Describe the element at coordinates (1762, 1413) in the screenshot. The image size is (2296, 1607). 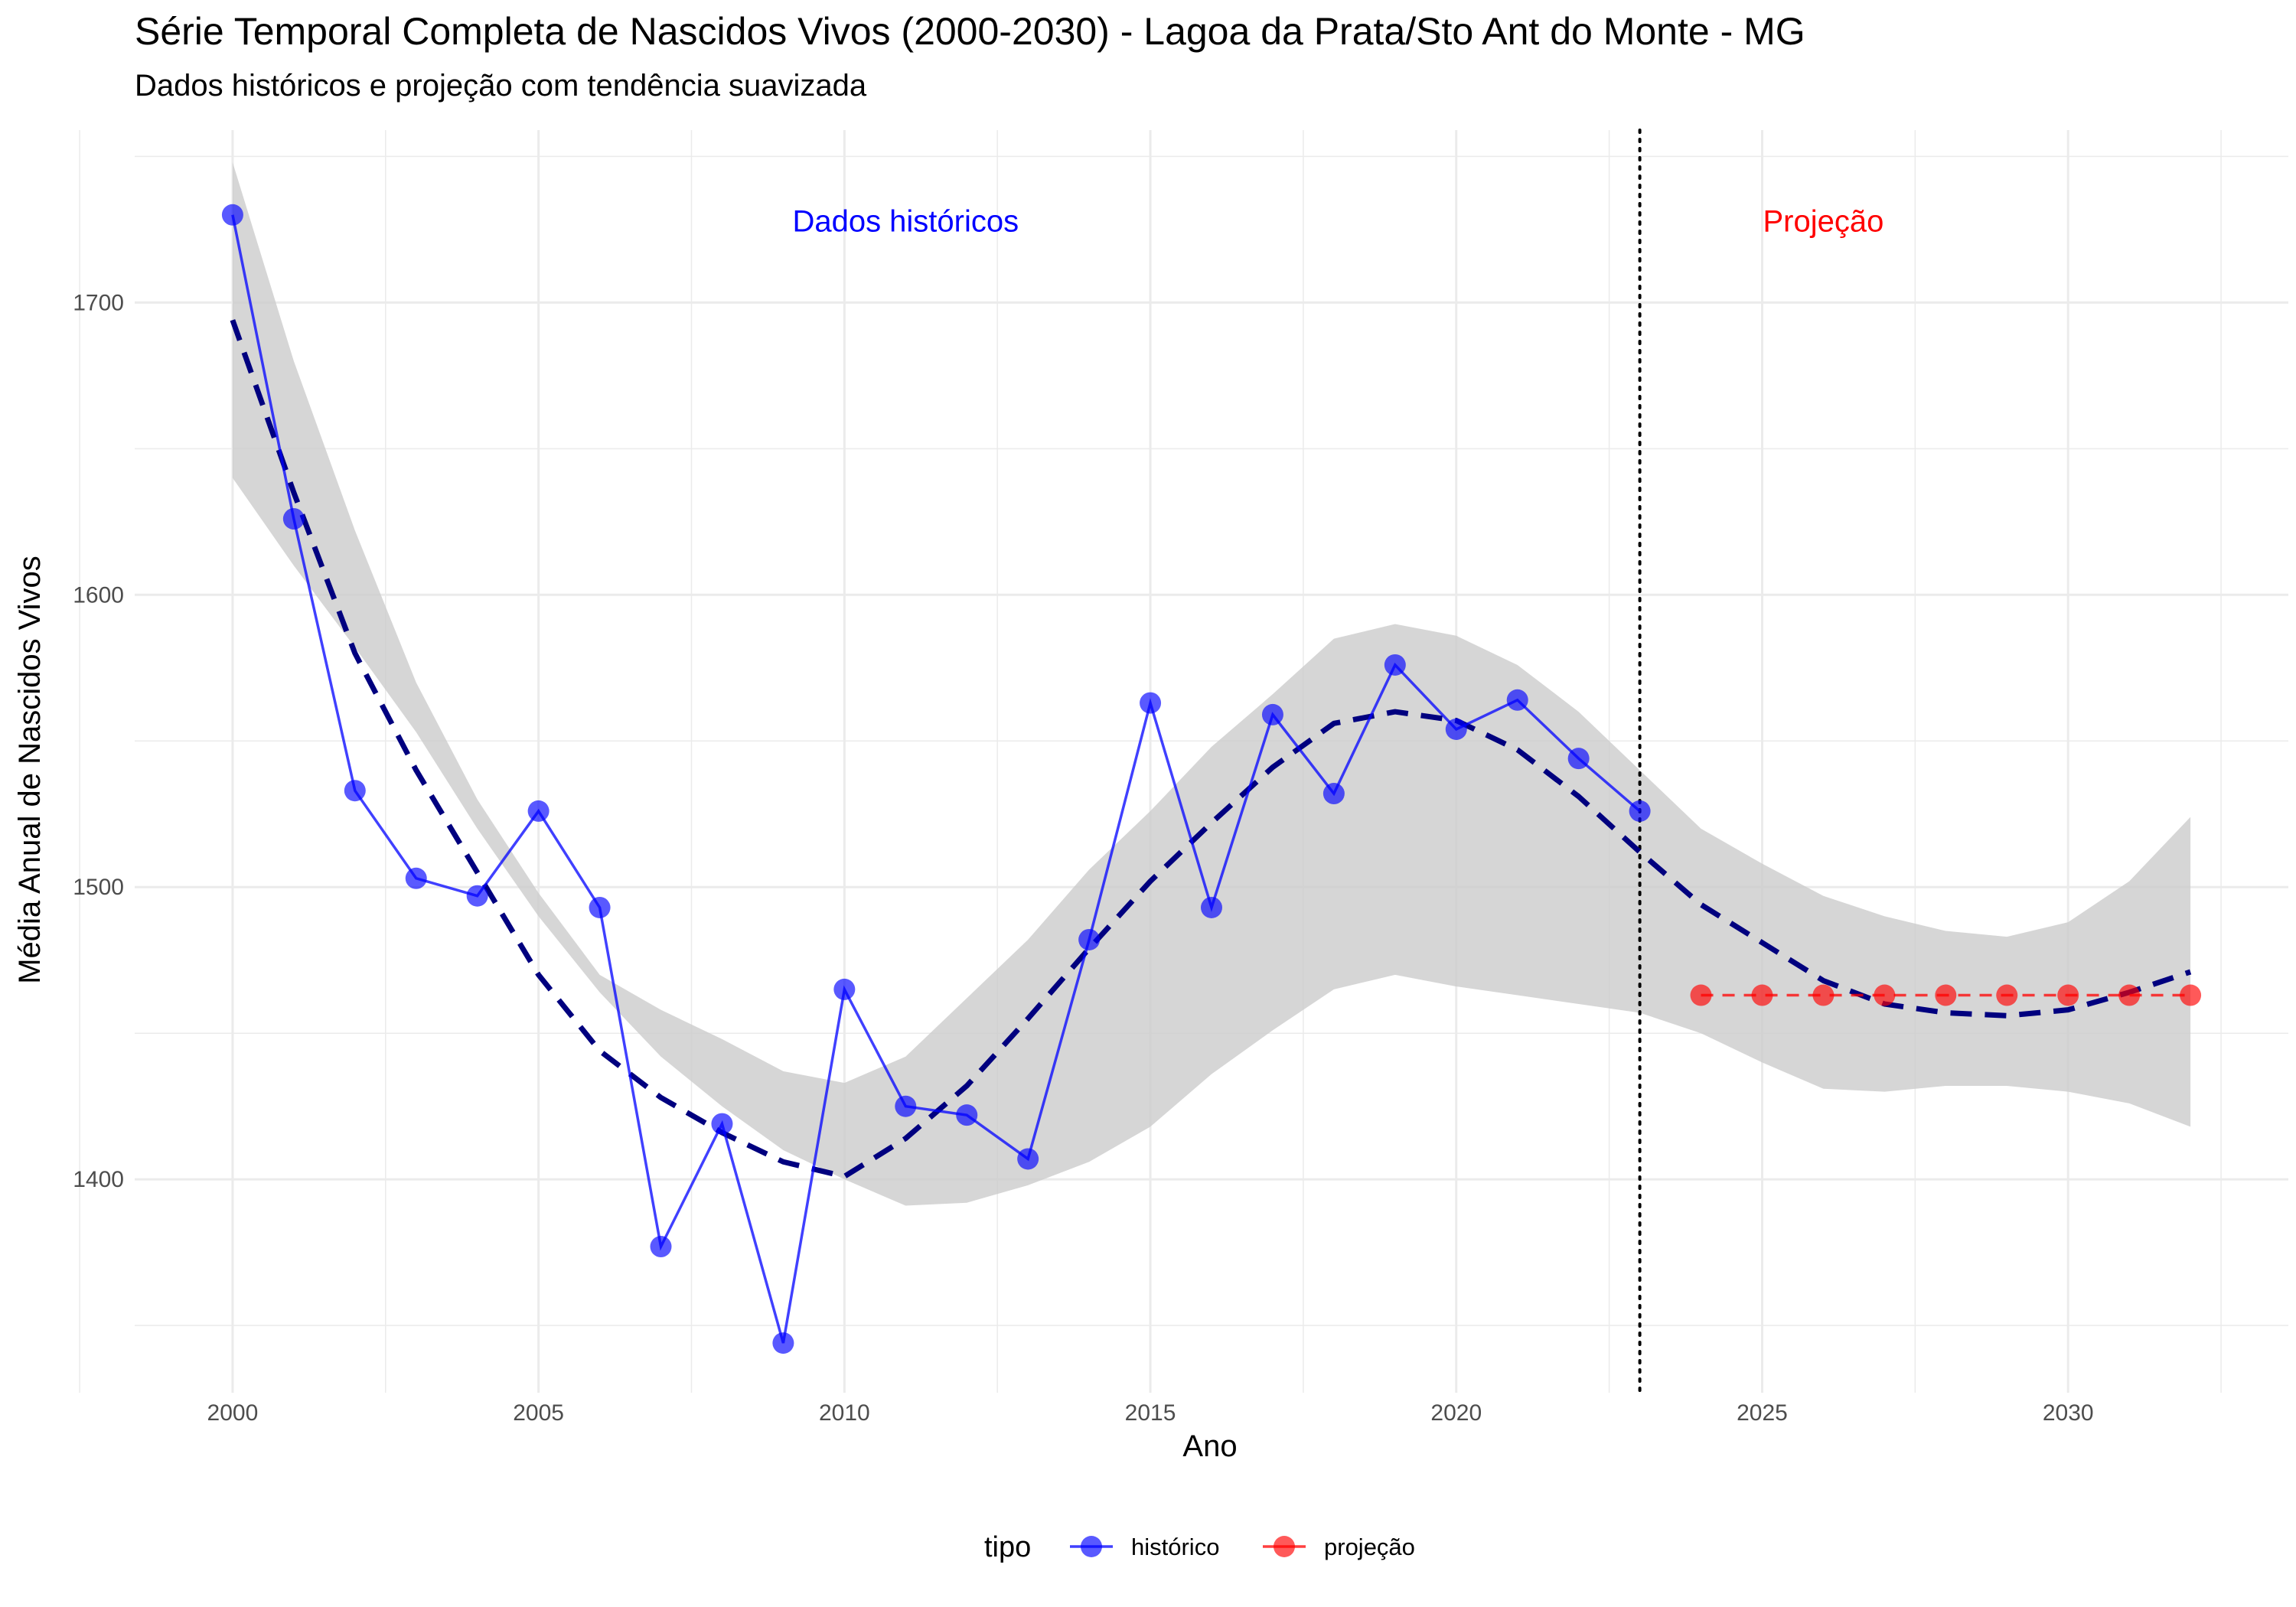
I see `x-tick-label: 2025` at that location.